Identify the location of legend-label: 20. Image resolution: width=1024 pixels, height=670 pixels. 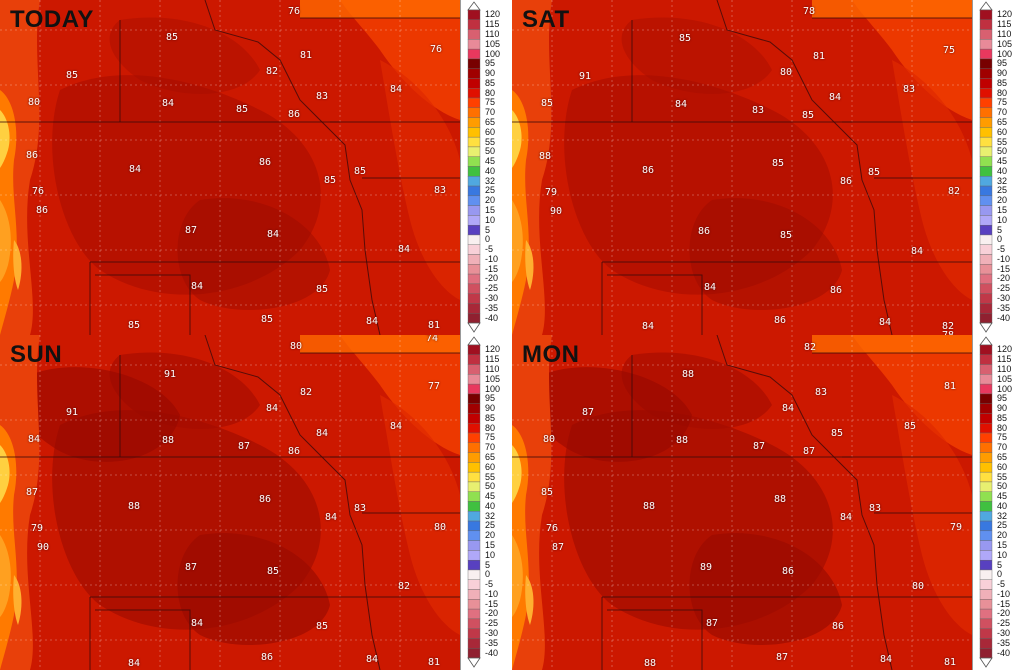
(490, 535).